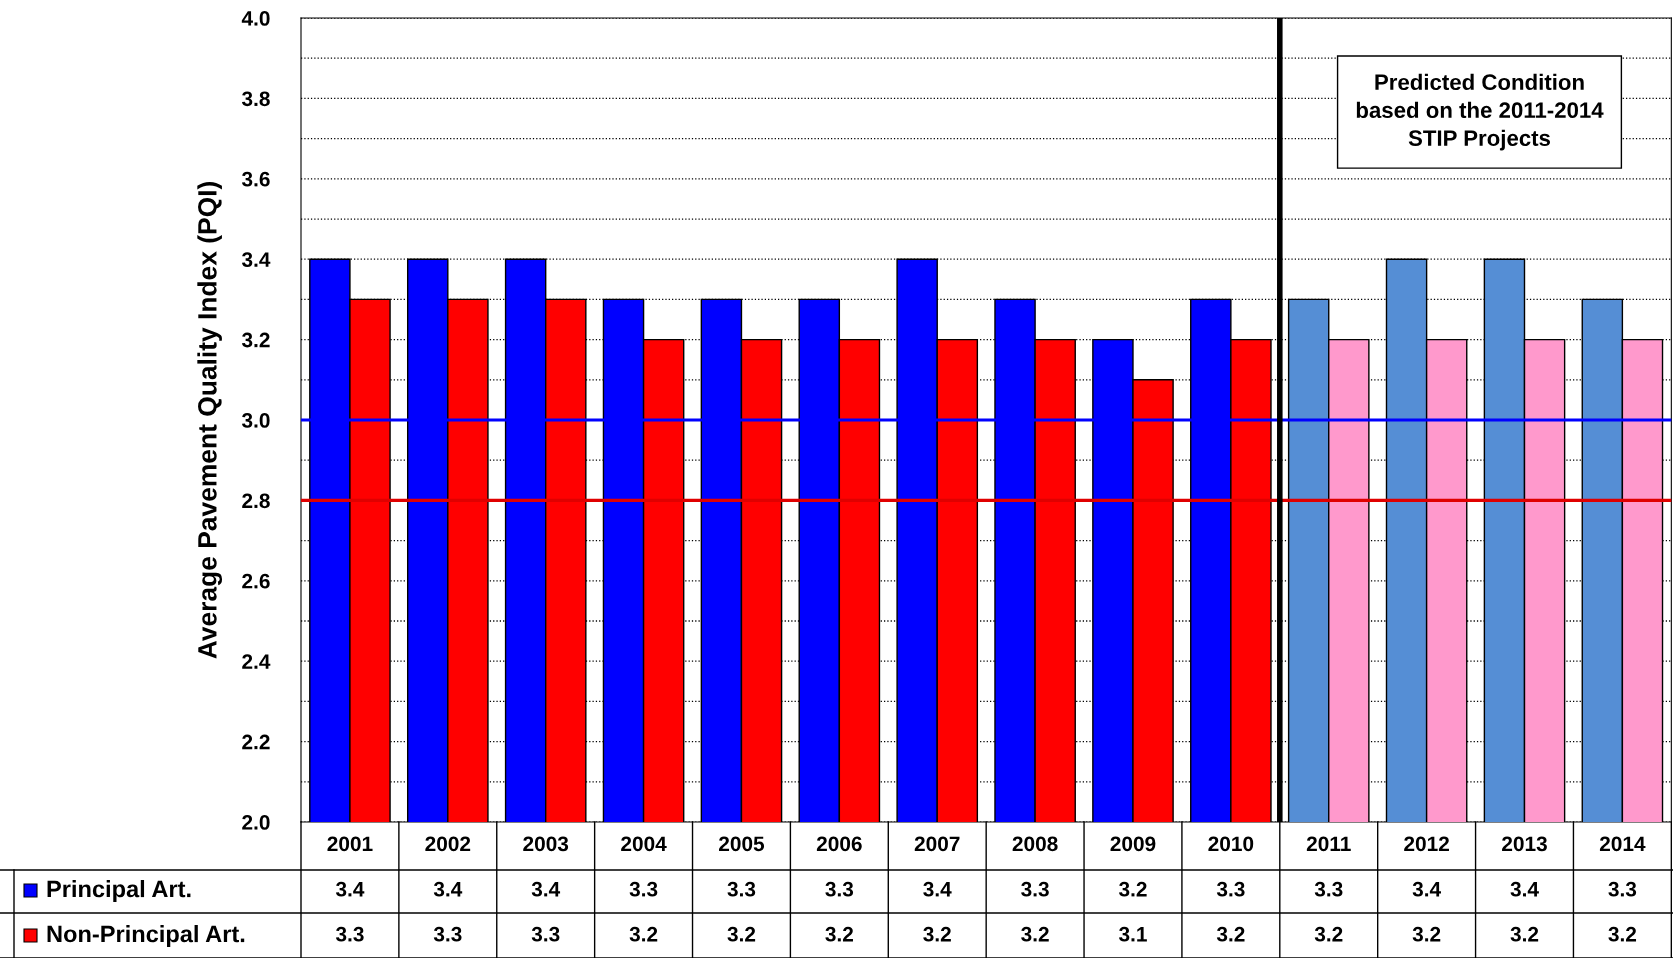 The image size is (1673, 958). What do you see at coordinates (937, 844) in the screenshot?
I see `x-tick-label: 2007` at bounding box center [937, 844].